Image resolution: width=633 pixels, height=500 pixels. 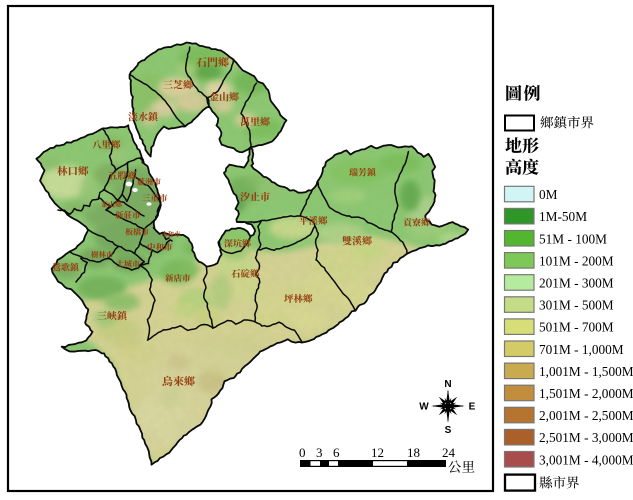 I want to click on svg-text: 51M - 100M, so click(x=573, y=238).